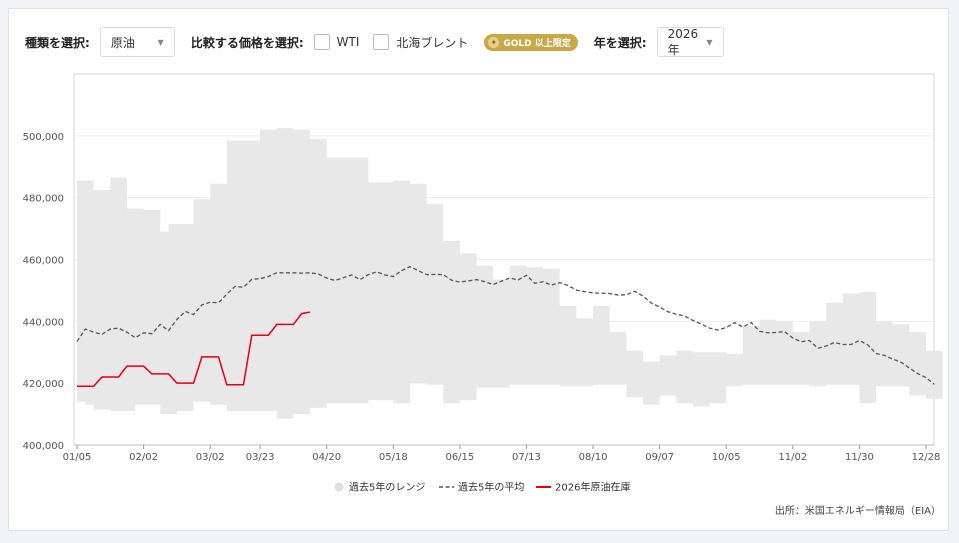  Describe the element at coordinates (387, 487) in the screenshot. I see `legend-range-label: 過去5年のレンジ` at that location.